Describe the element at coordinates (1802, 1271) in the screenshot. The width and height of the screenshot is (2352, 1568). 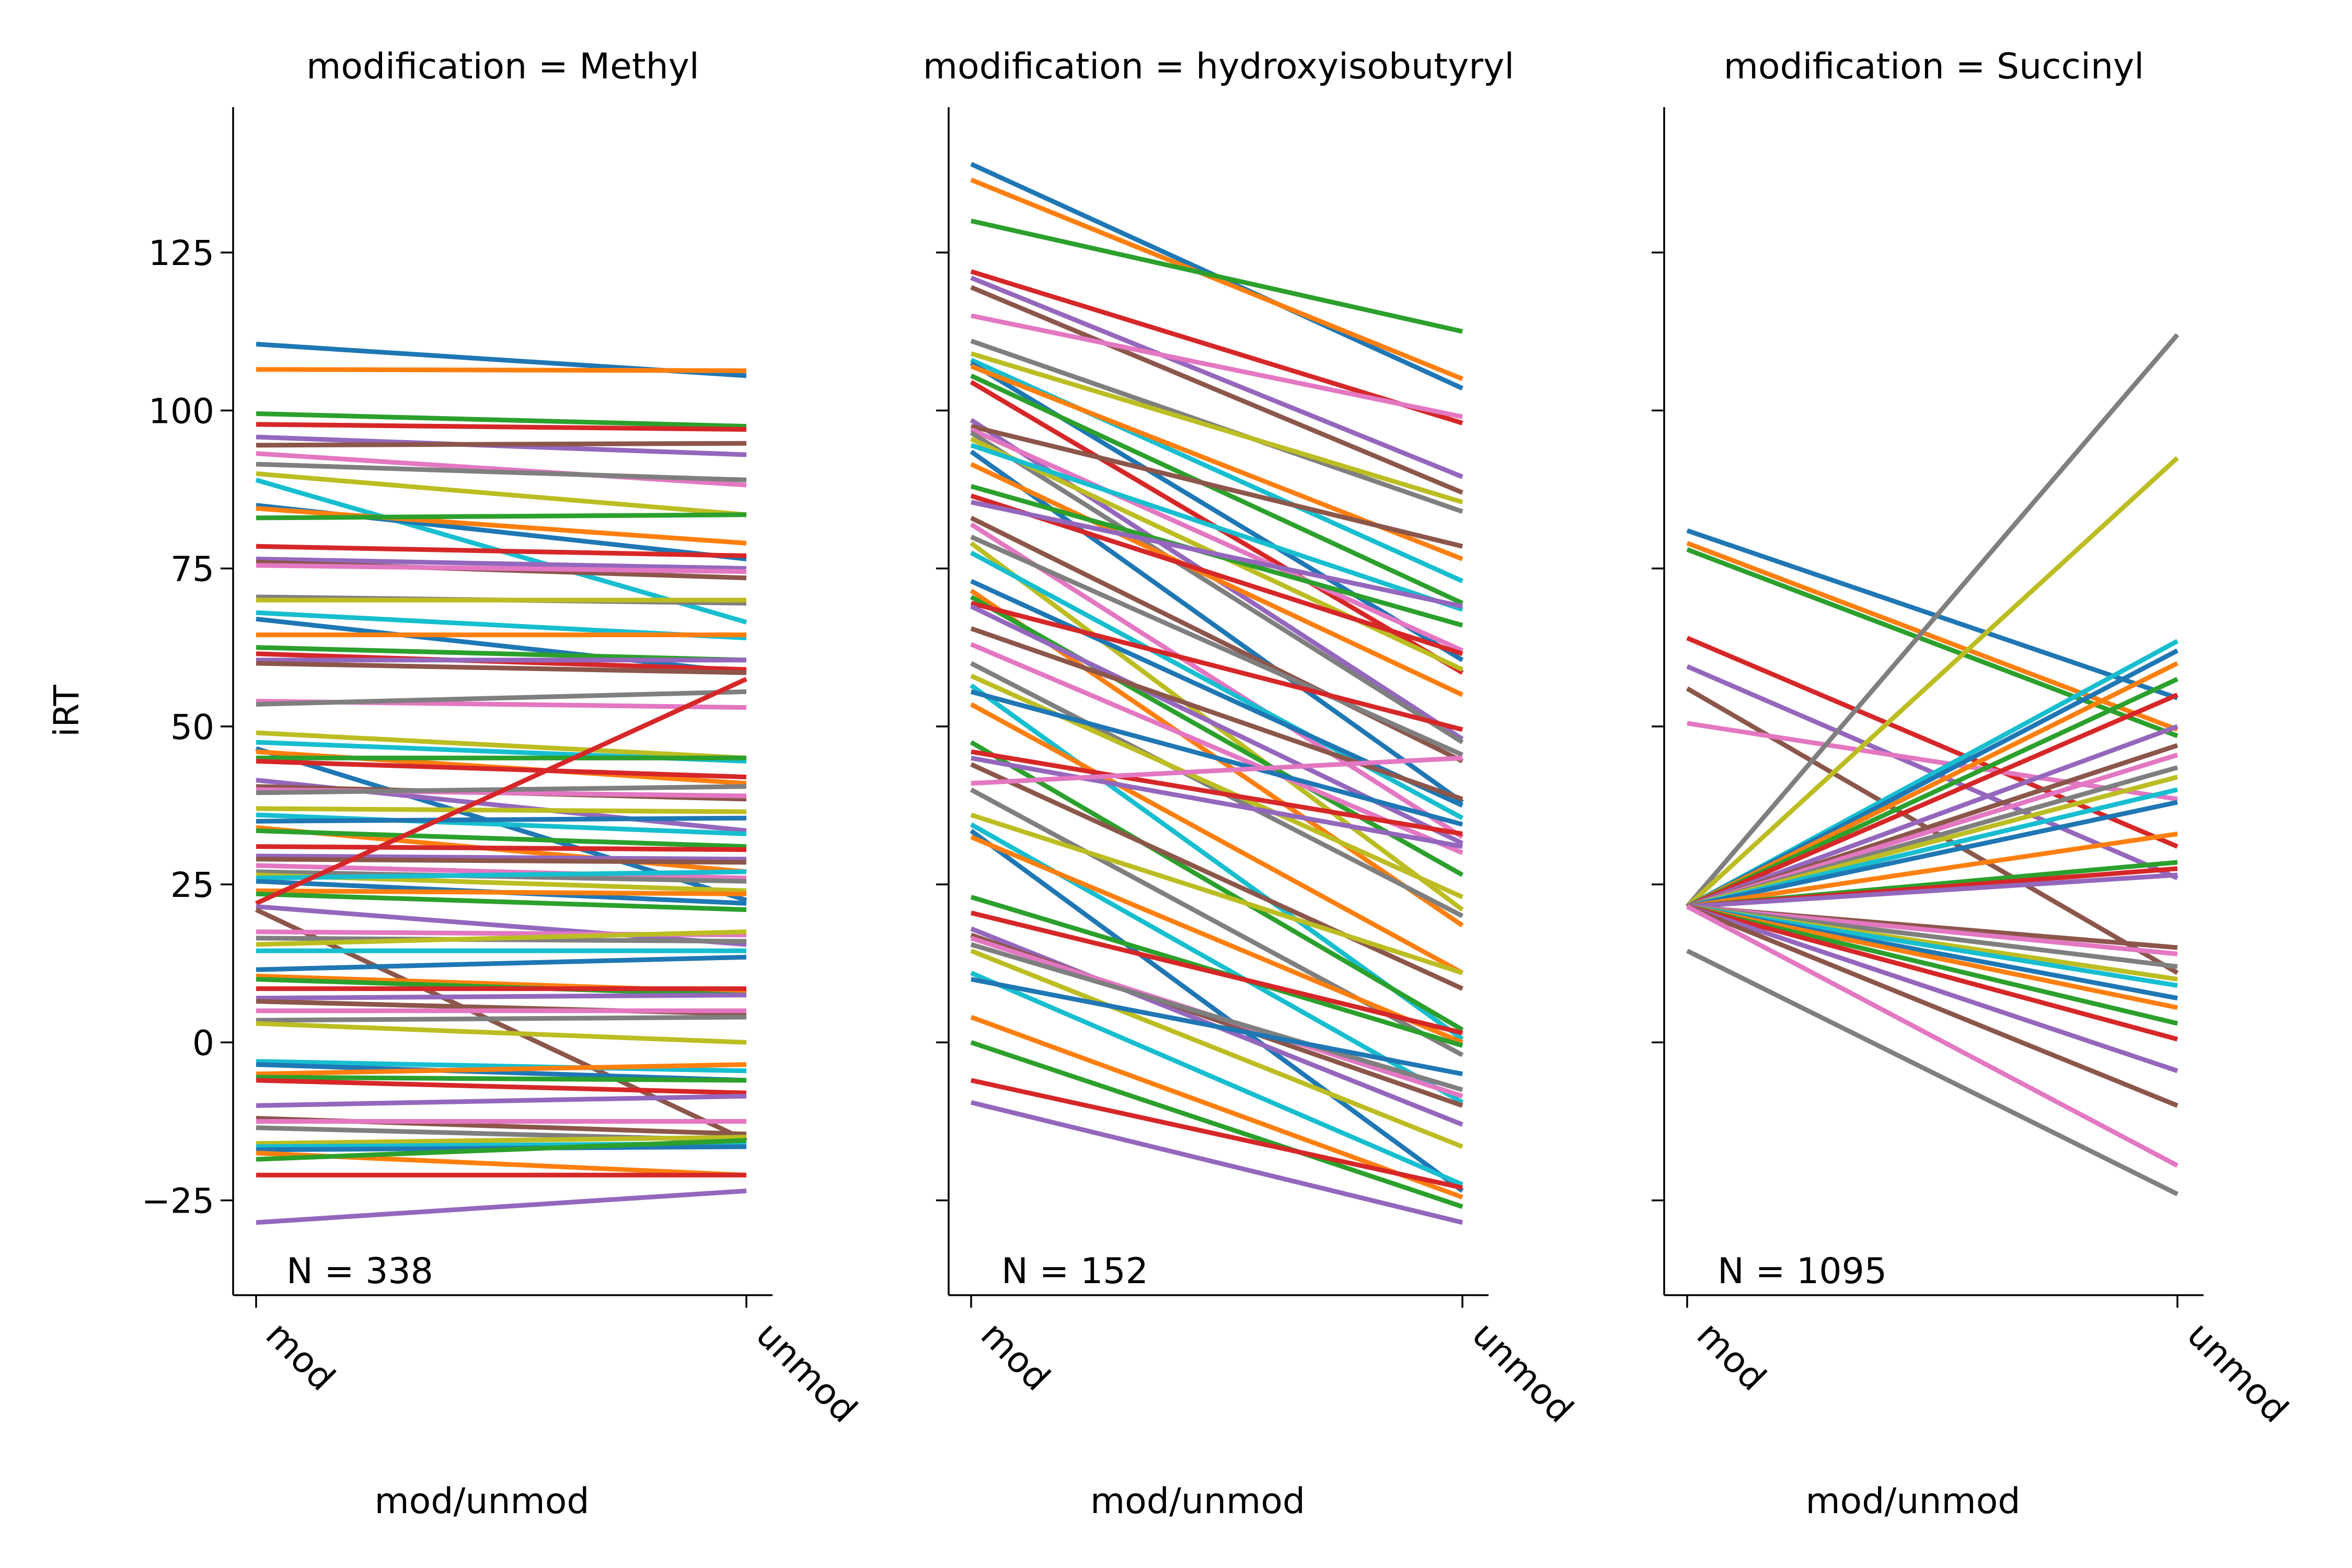
I see `sample-count-label: N = 1095` at that location.